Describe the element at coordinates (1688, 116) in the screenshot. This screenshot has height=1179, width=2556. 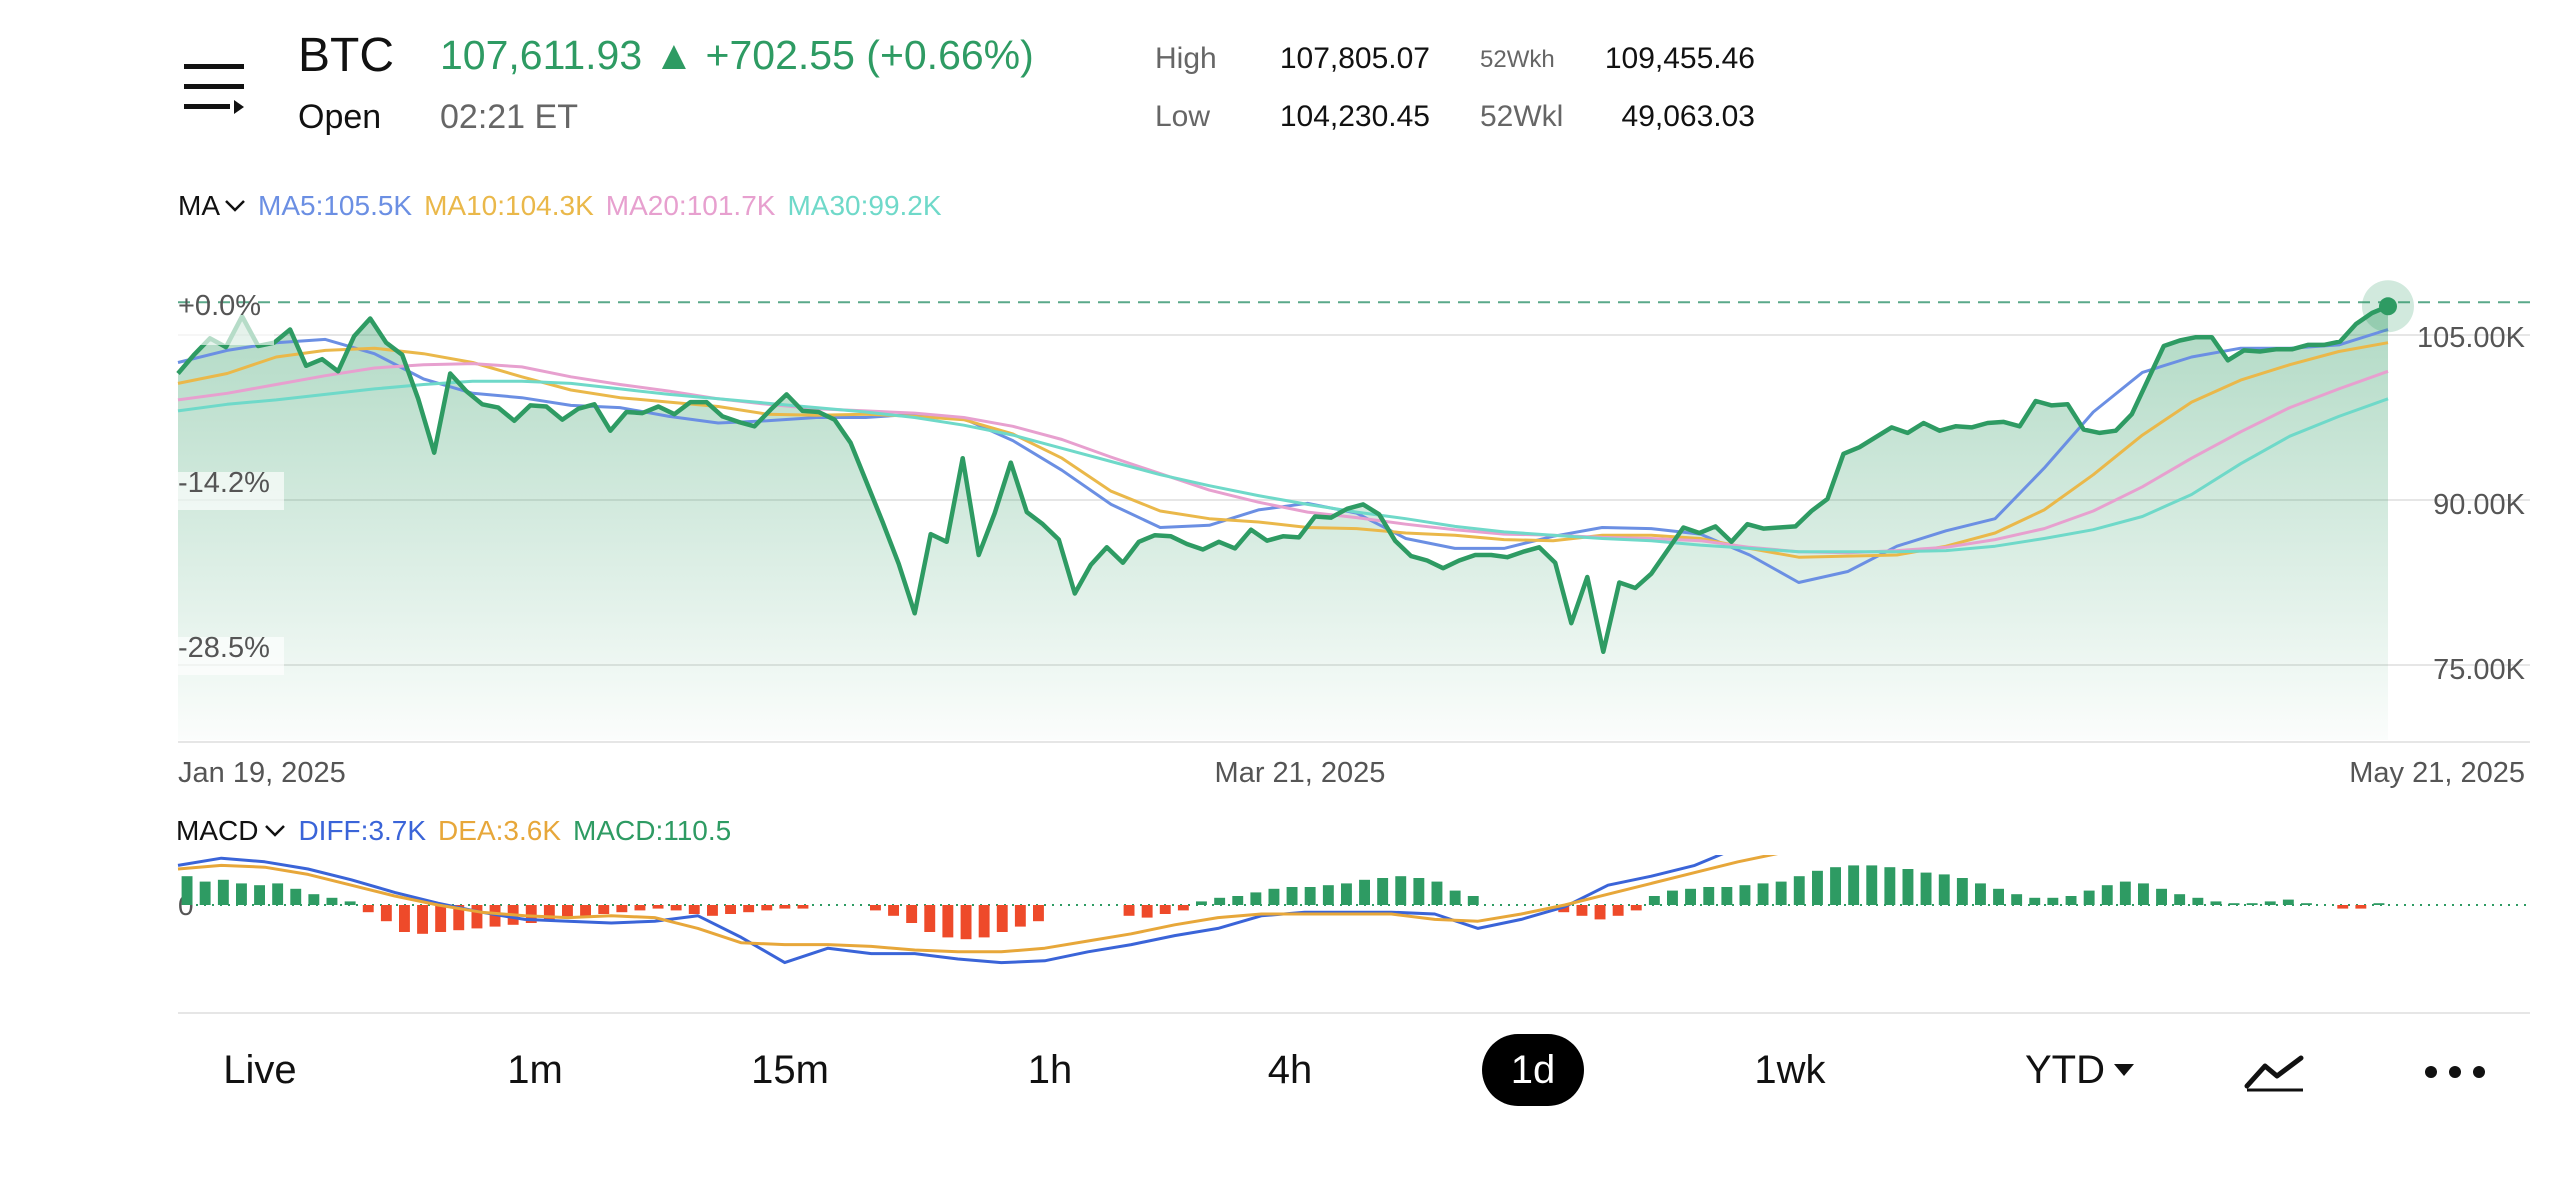
I see `wk52-low-value: 49,063.03` at that location.